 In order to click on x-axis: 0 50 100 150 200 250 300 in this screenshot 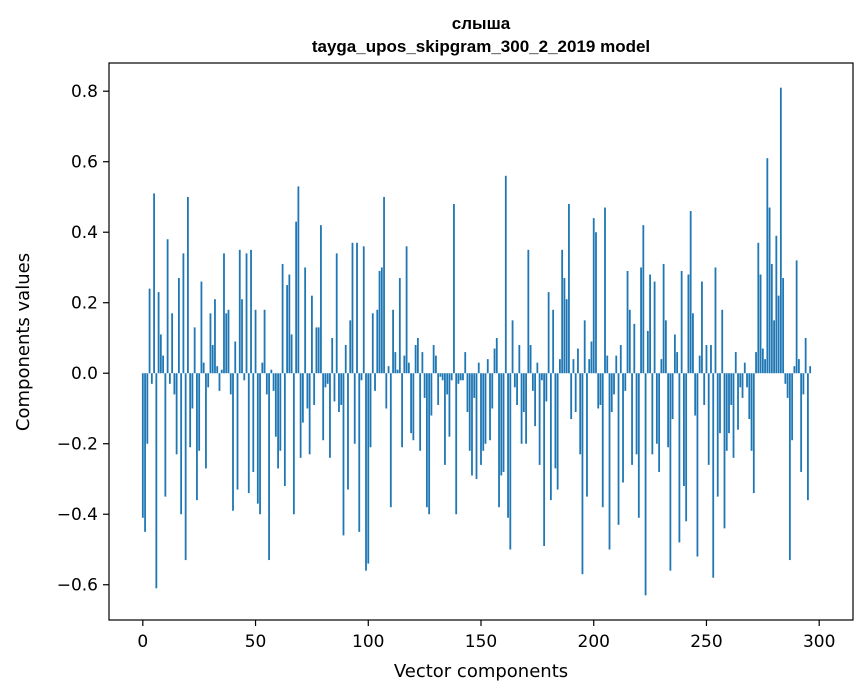, I will do `click(486, 636)`.